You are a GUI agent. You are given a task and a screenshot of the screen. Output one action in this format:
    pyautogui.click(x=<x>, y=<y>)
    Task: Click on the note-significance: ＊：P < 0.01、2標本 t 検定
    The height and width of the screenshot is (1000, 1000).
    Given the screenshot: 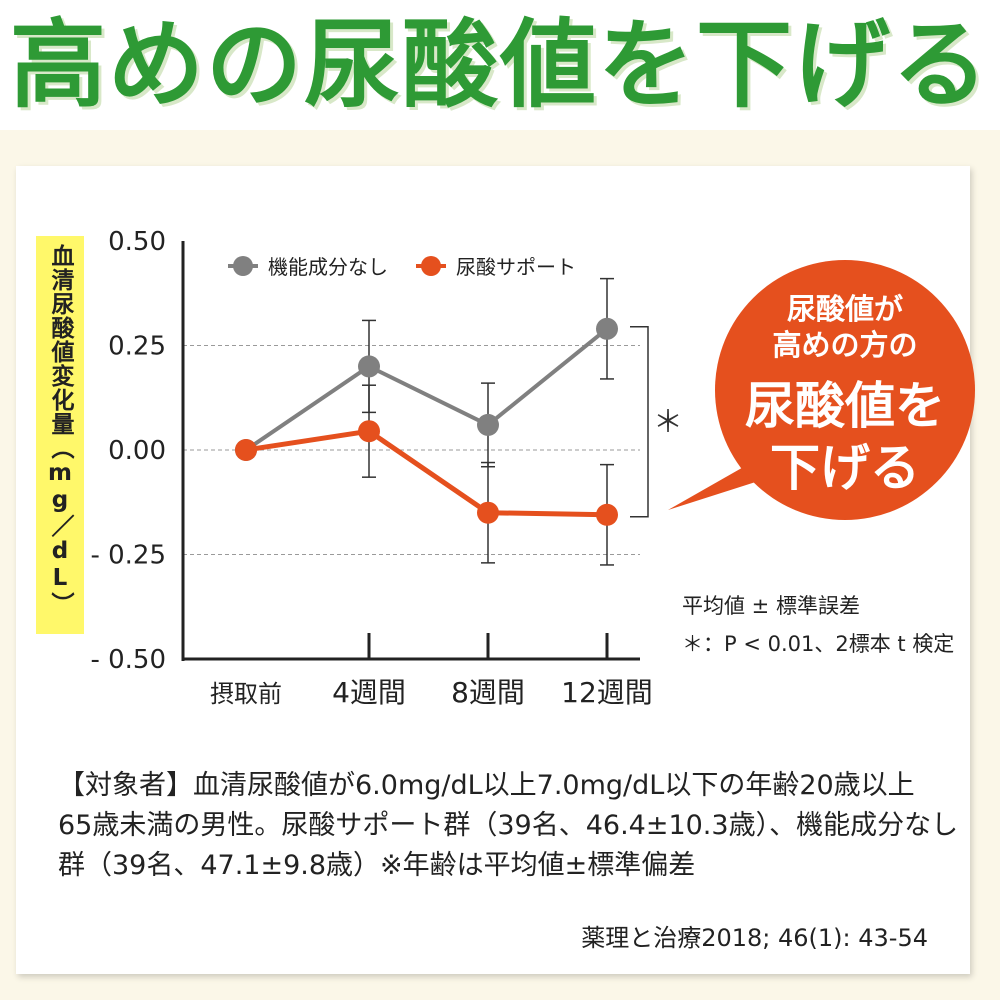 What is the action you would take?
    pyautogui.click(x=818, y=644)
    